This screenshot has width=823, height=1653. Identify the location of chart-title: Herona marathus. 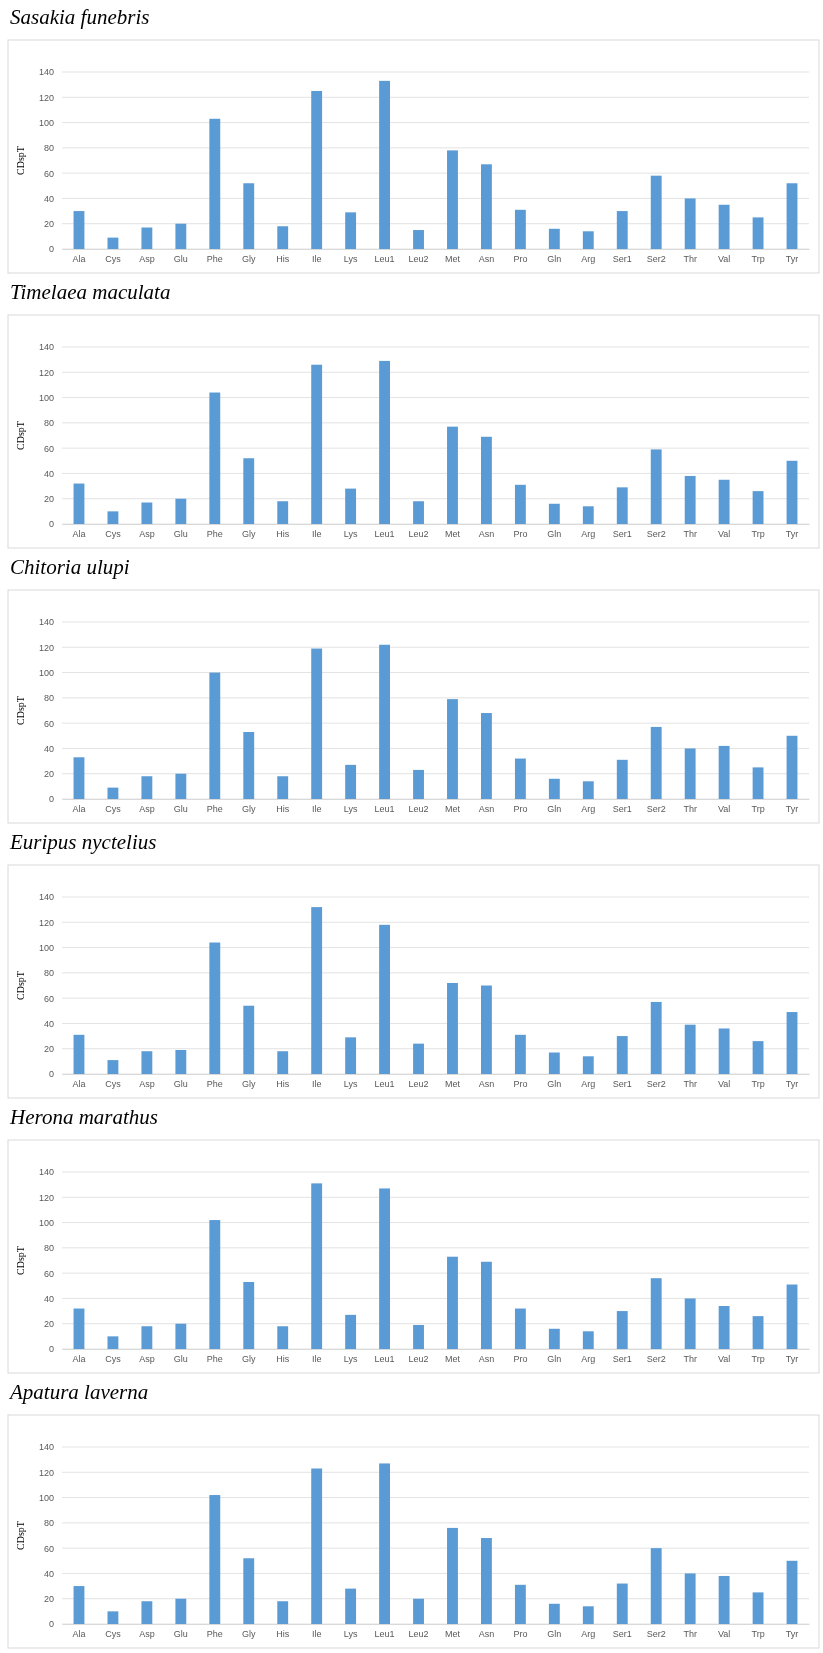
(83, 1117).